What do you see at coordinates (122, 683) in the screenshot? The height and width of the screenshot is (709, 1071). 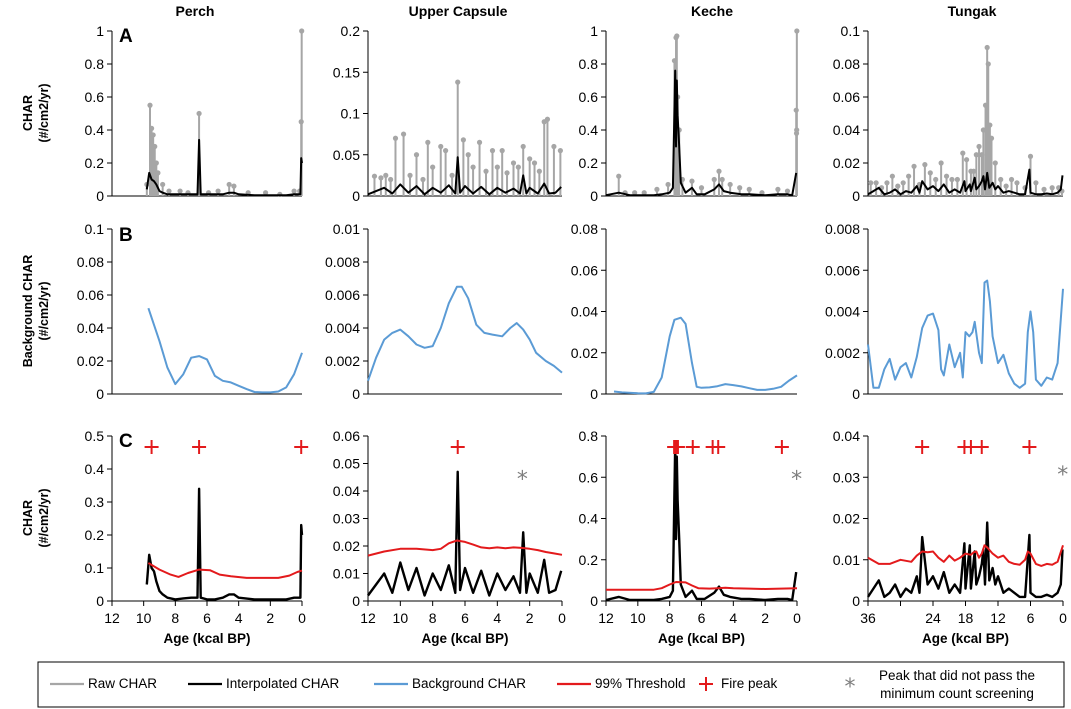 I see `legend-raw-label: Raw CHAR` at bounding box center [122, 683].